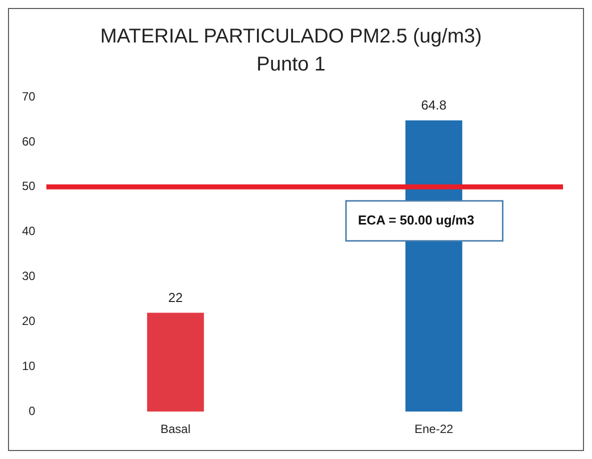 The width and height of the screenshot is (592, 459). What do you see at coordinates (29, 231) in the screenshot?
I see `y-tick-label: 40` at bounding box center [29, 231].